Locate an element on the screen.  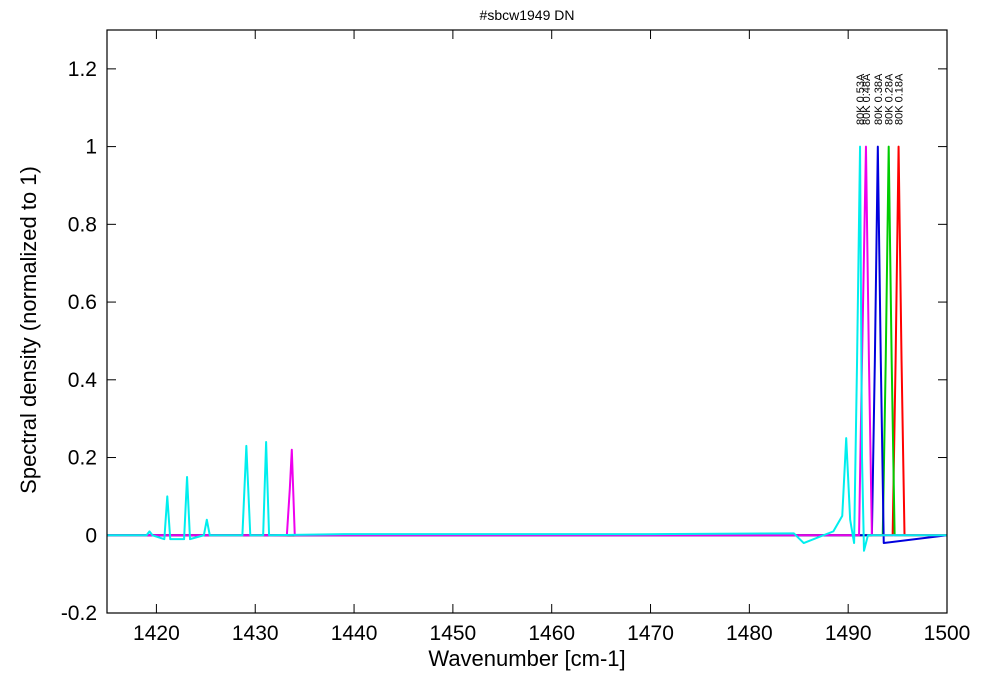
peak-annotation: 80K 0.38A is located at coordinates (879, 99).